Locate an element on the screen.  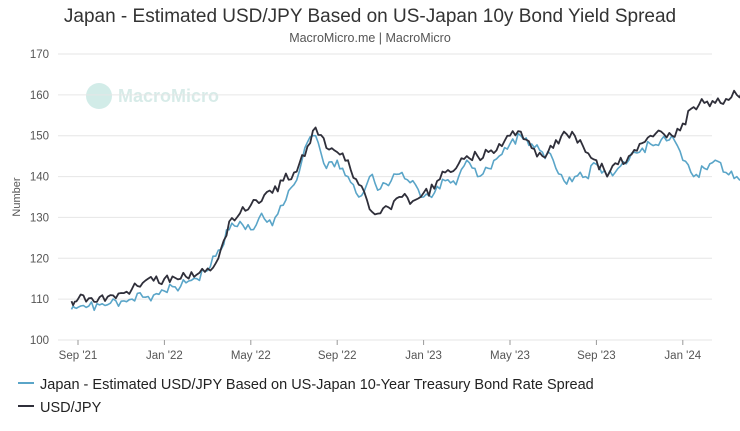
y-tick-label: 130 is located at coordinates (39, 218).